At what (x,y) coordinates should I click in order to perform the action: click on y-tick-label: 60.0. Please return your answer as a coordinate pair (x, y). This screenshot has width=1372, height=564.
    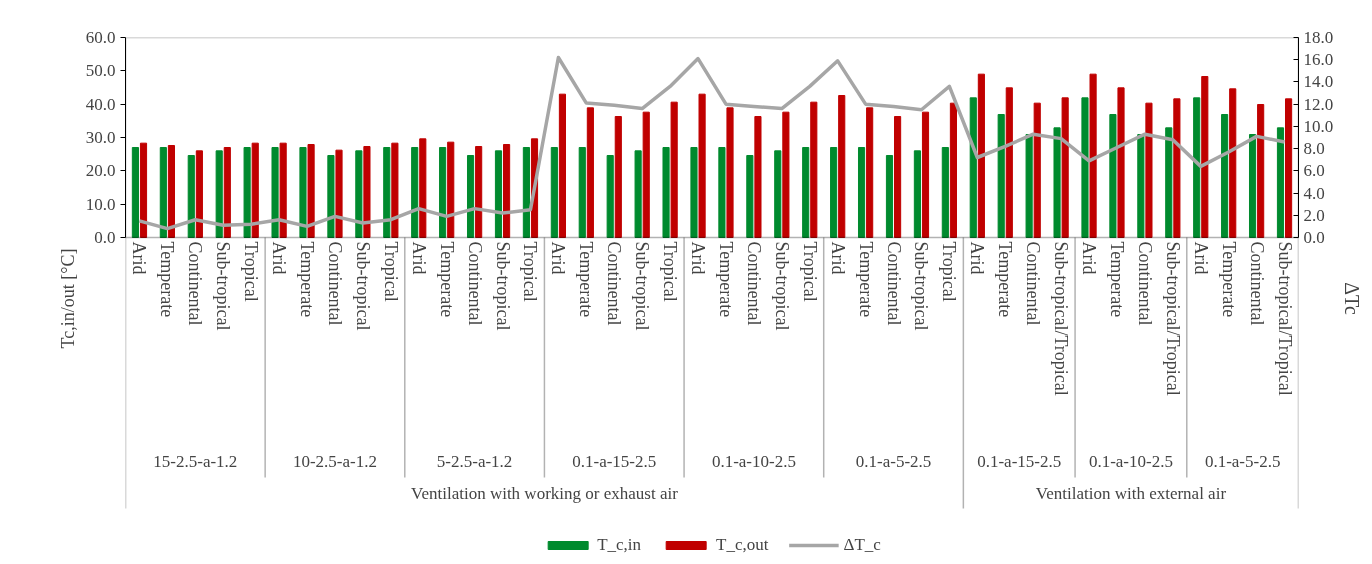
    Looking at the image, I should click on (100, 37).